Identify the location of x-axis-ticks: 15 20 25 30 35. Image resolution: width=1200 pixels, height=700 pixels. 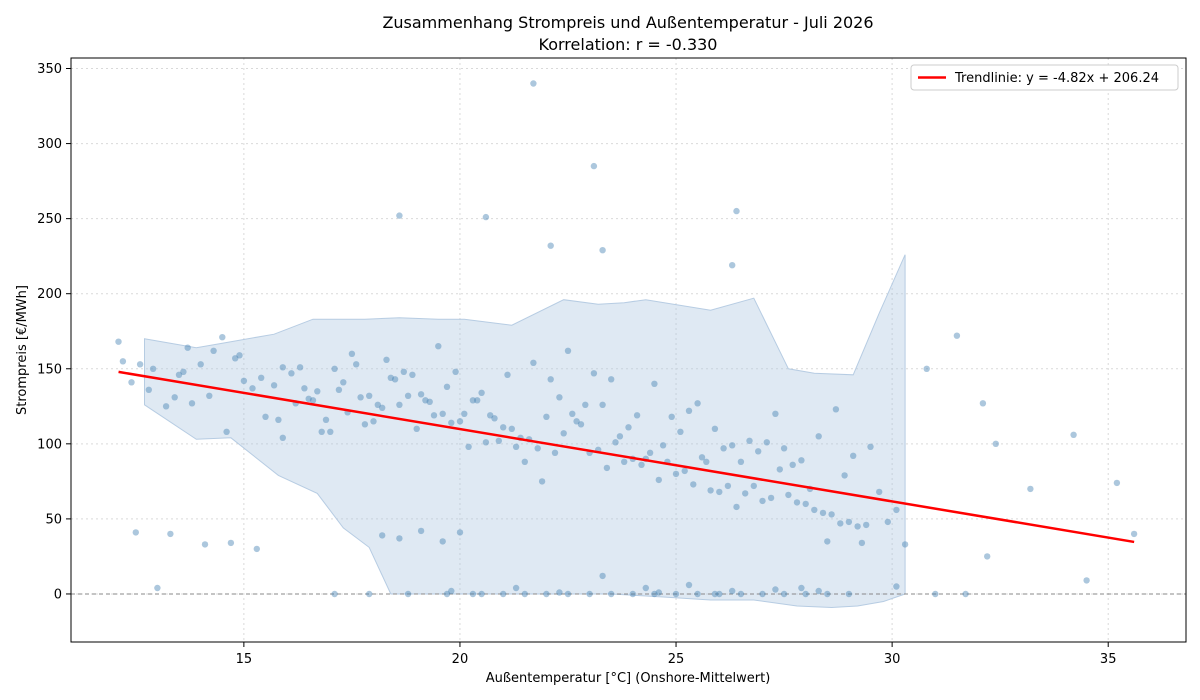
(676, 654).